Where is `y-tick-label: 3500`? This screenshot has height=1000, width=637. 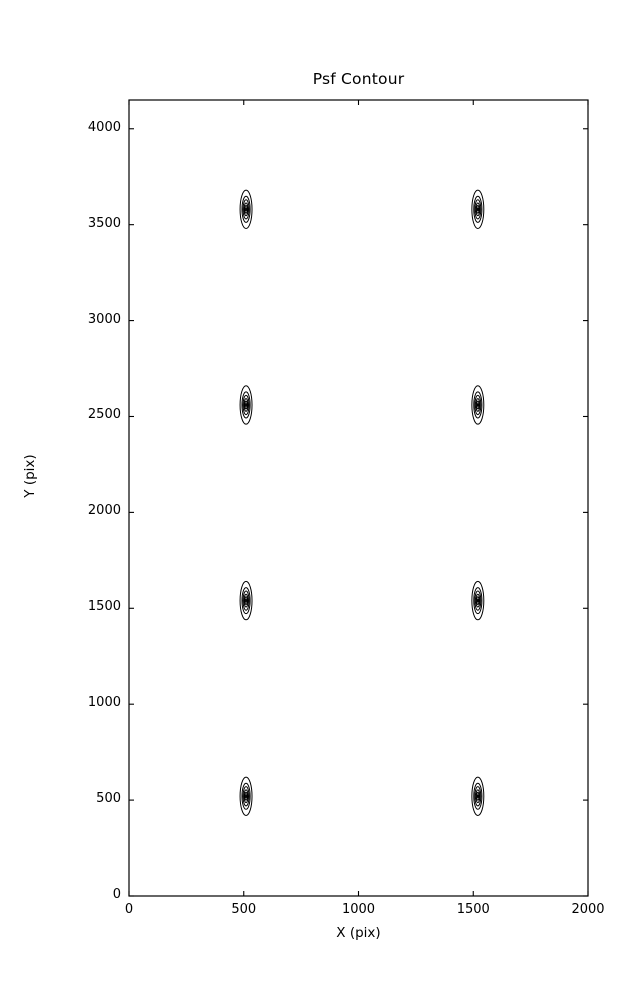
y-tick-label: 3500 is located at coordinates (104, 223).